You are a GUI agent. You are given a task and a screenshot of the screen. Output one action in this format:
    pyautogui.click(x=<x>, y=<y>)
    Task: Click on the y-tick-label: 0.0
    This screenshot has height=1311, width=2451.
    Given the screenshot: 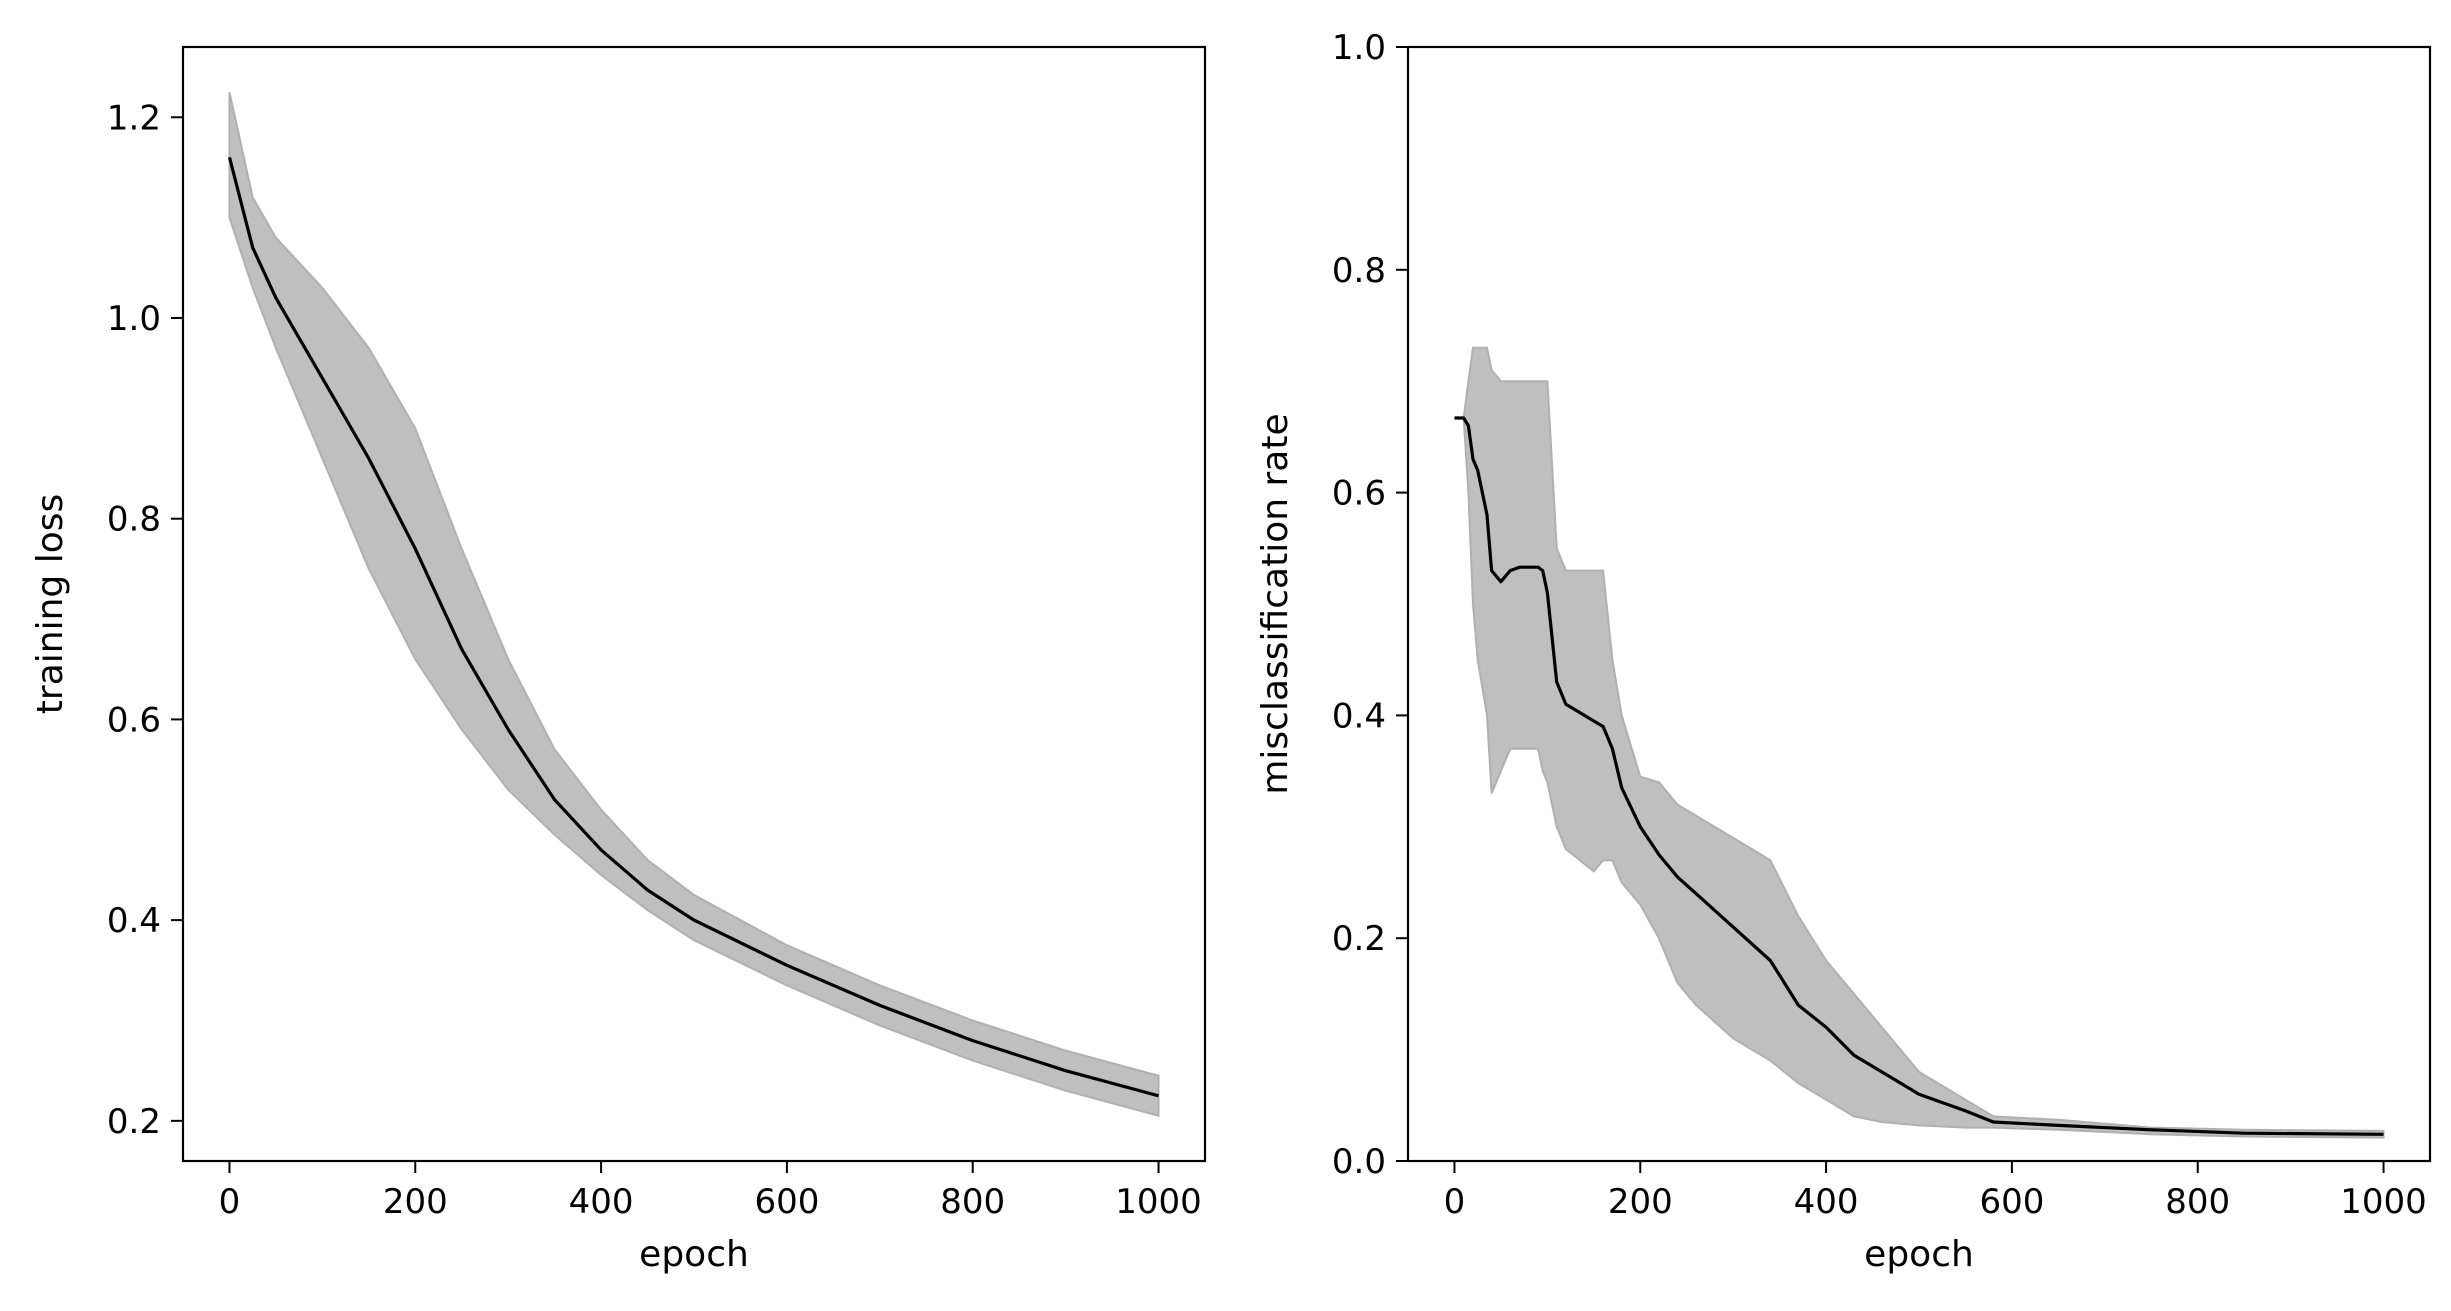 What is the action you would take?
    pyautogui.click(x=1359, y=1162)
    